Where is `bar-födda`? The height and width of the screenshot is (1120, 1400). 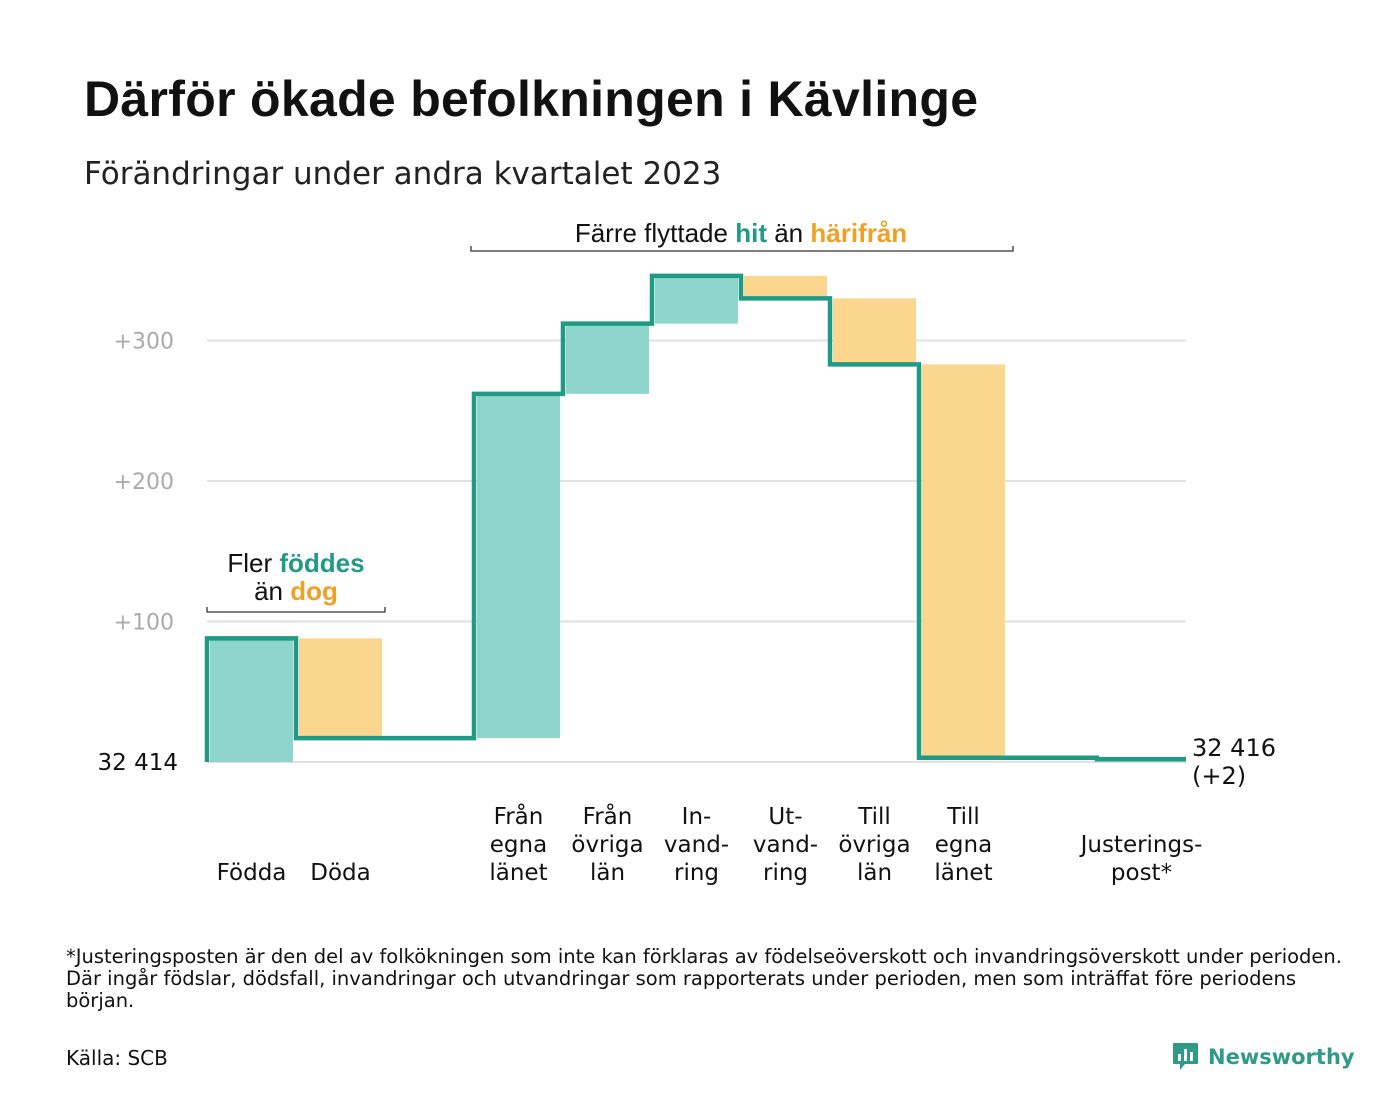
bar-födda is located at coordinates (251, 700).